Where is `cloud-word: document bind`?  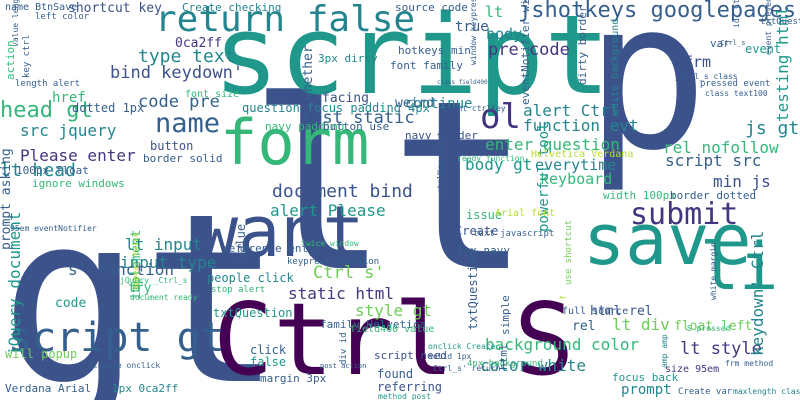
cloud-word: document bind is located at coordinates (342, 191).